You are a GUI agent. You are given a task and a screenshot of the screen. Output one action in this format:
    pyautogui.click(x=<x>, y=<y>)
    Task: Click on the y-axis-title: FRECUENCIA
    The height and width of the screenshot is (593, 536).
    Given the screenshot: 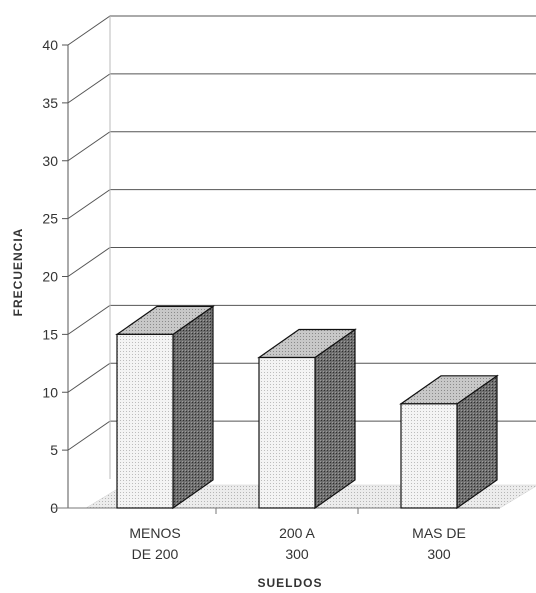 What is the action you would take?
    pyautogui.click(x=18, y=272)
    